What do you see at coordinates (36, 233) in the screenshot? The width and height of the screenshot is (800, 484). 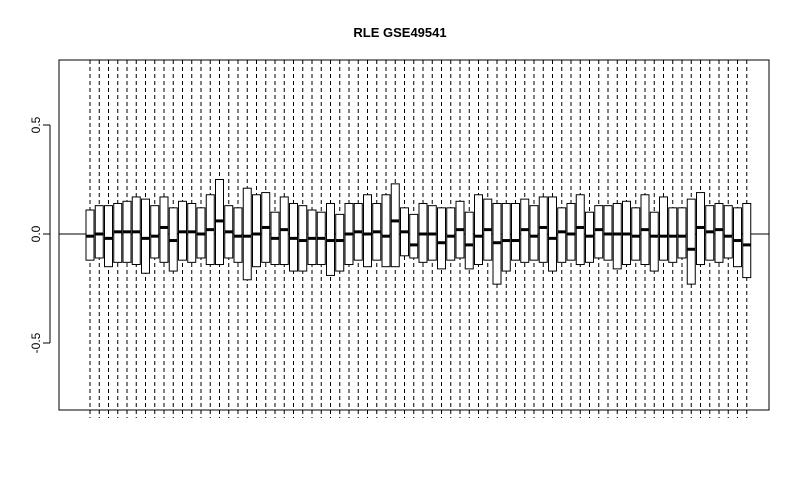 I see `y-tick-label: 0.0` at bounding box center [36, 233].